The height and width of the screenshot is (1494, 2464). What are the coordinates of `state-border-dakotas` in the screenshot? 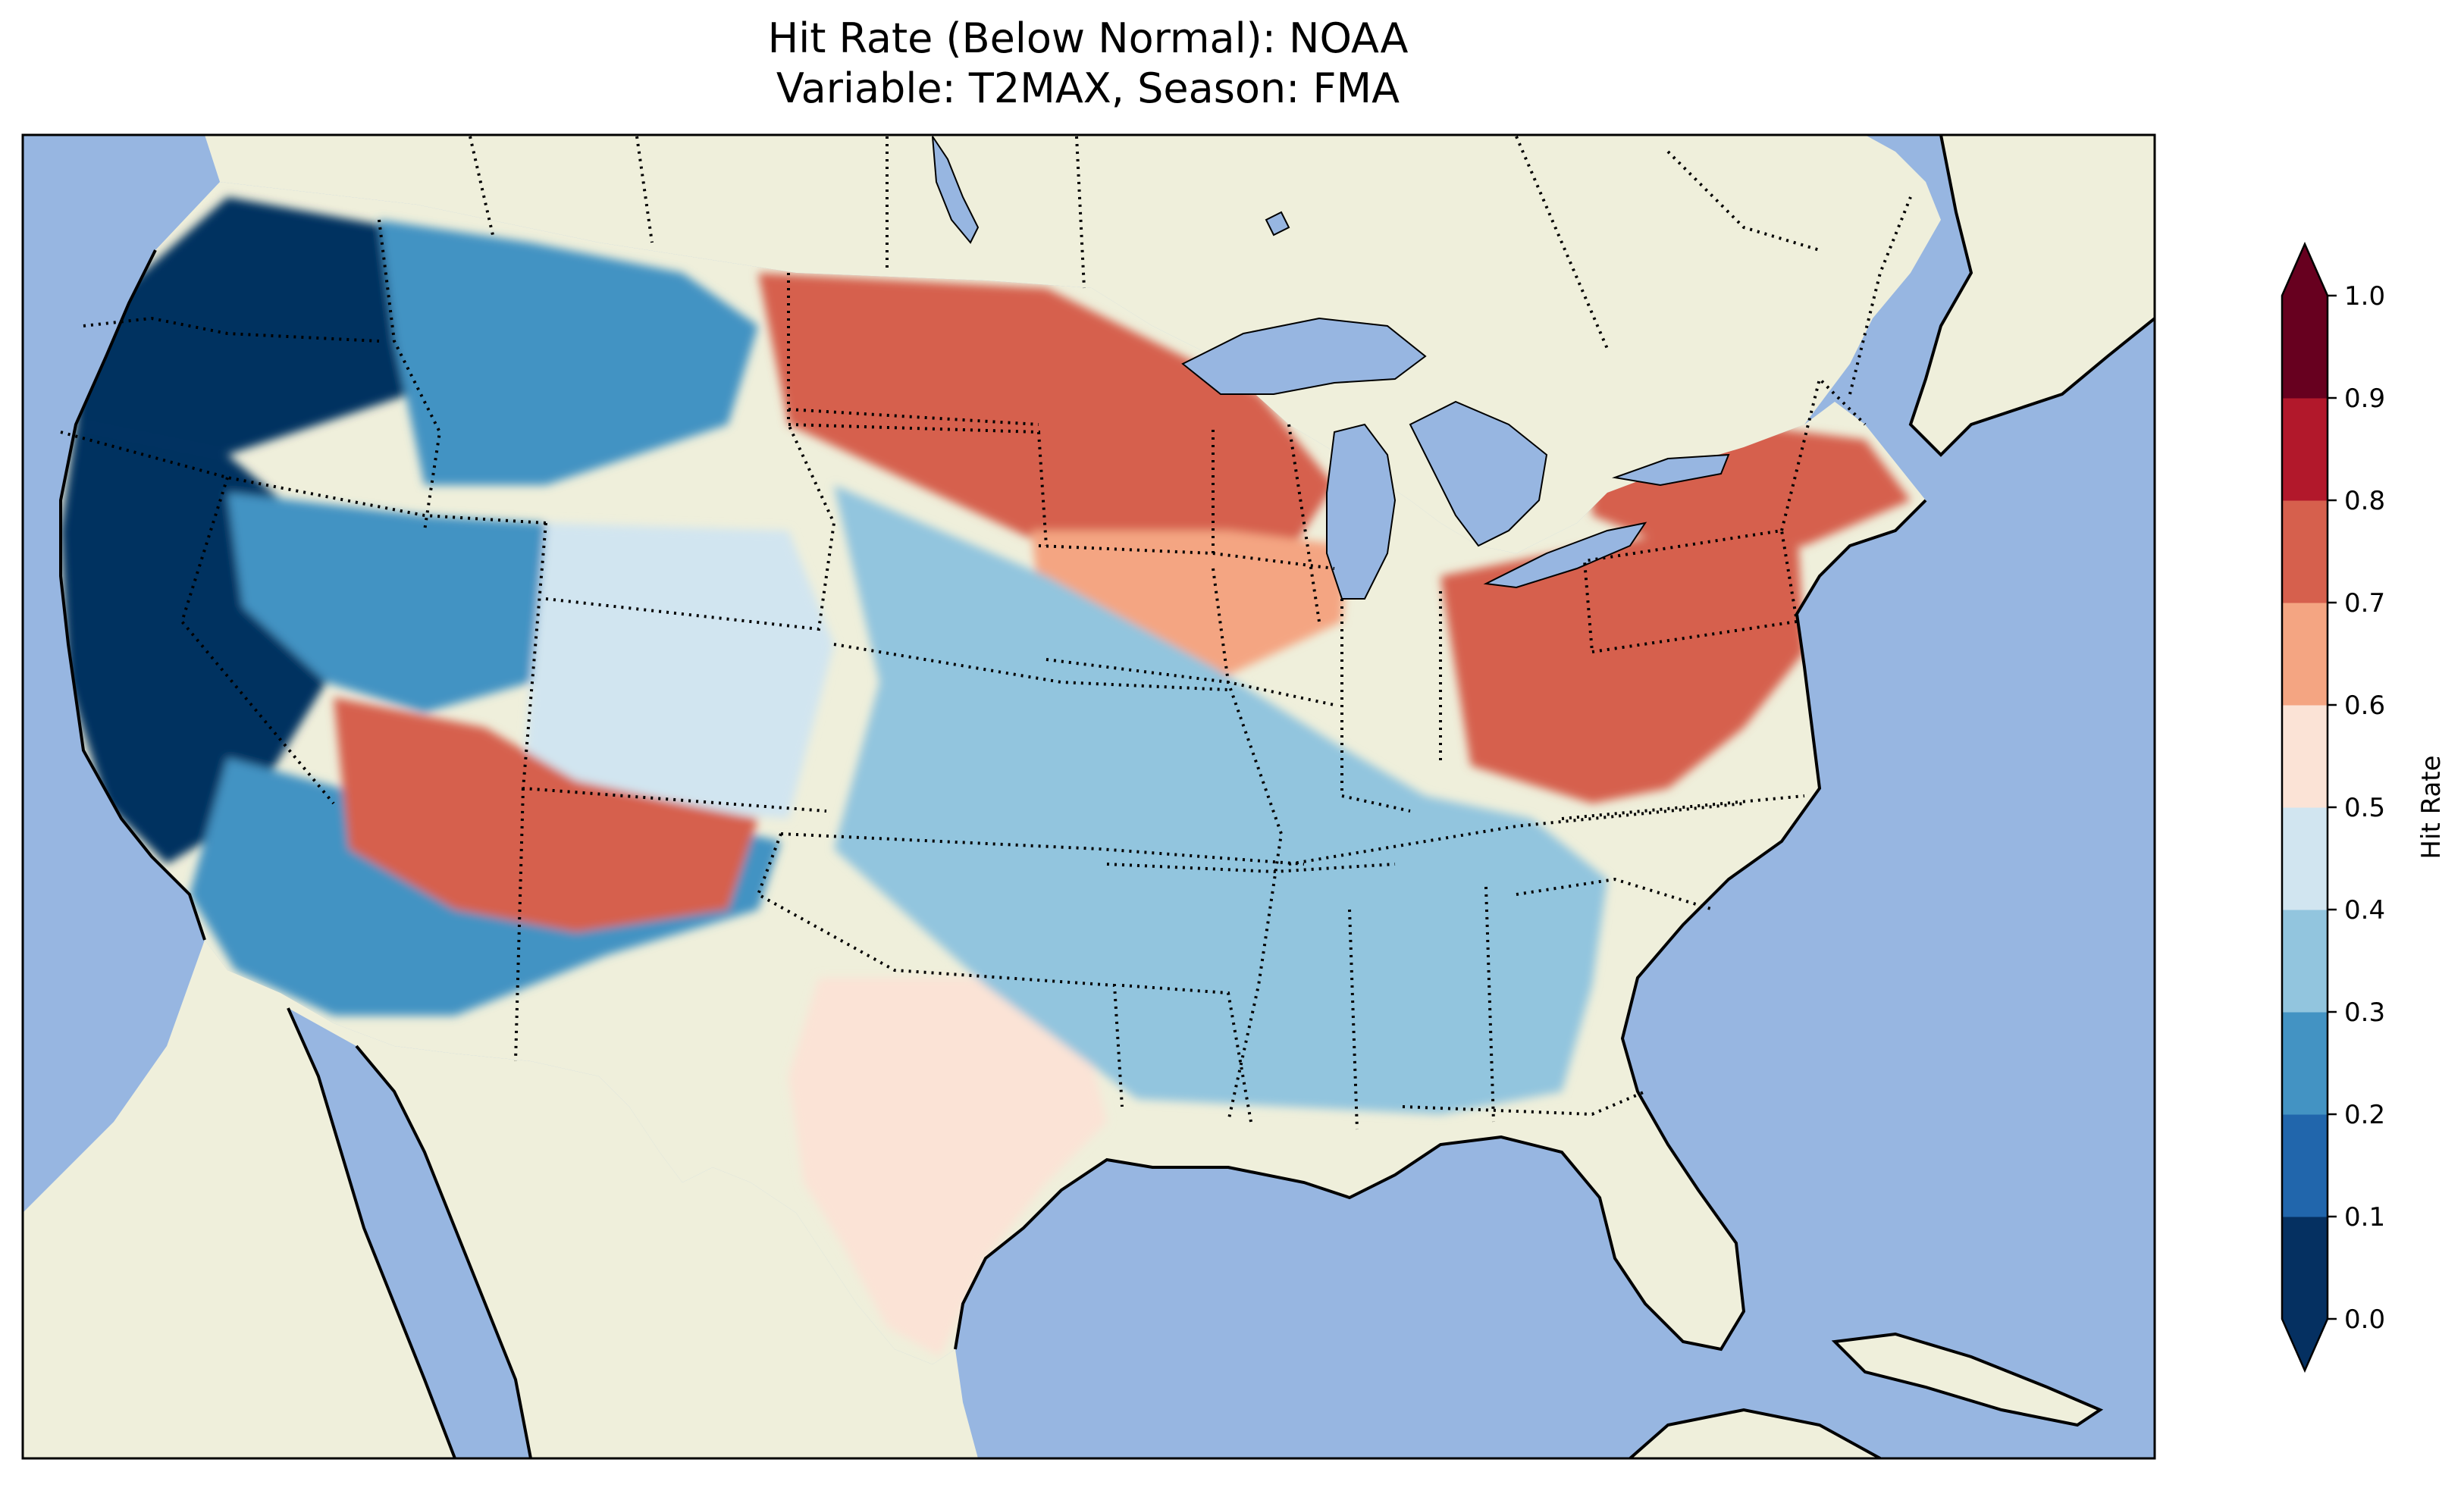 It's located at (917, 410).